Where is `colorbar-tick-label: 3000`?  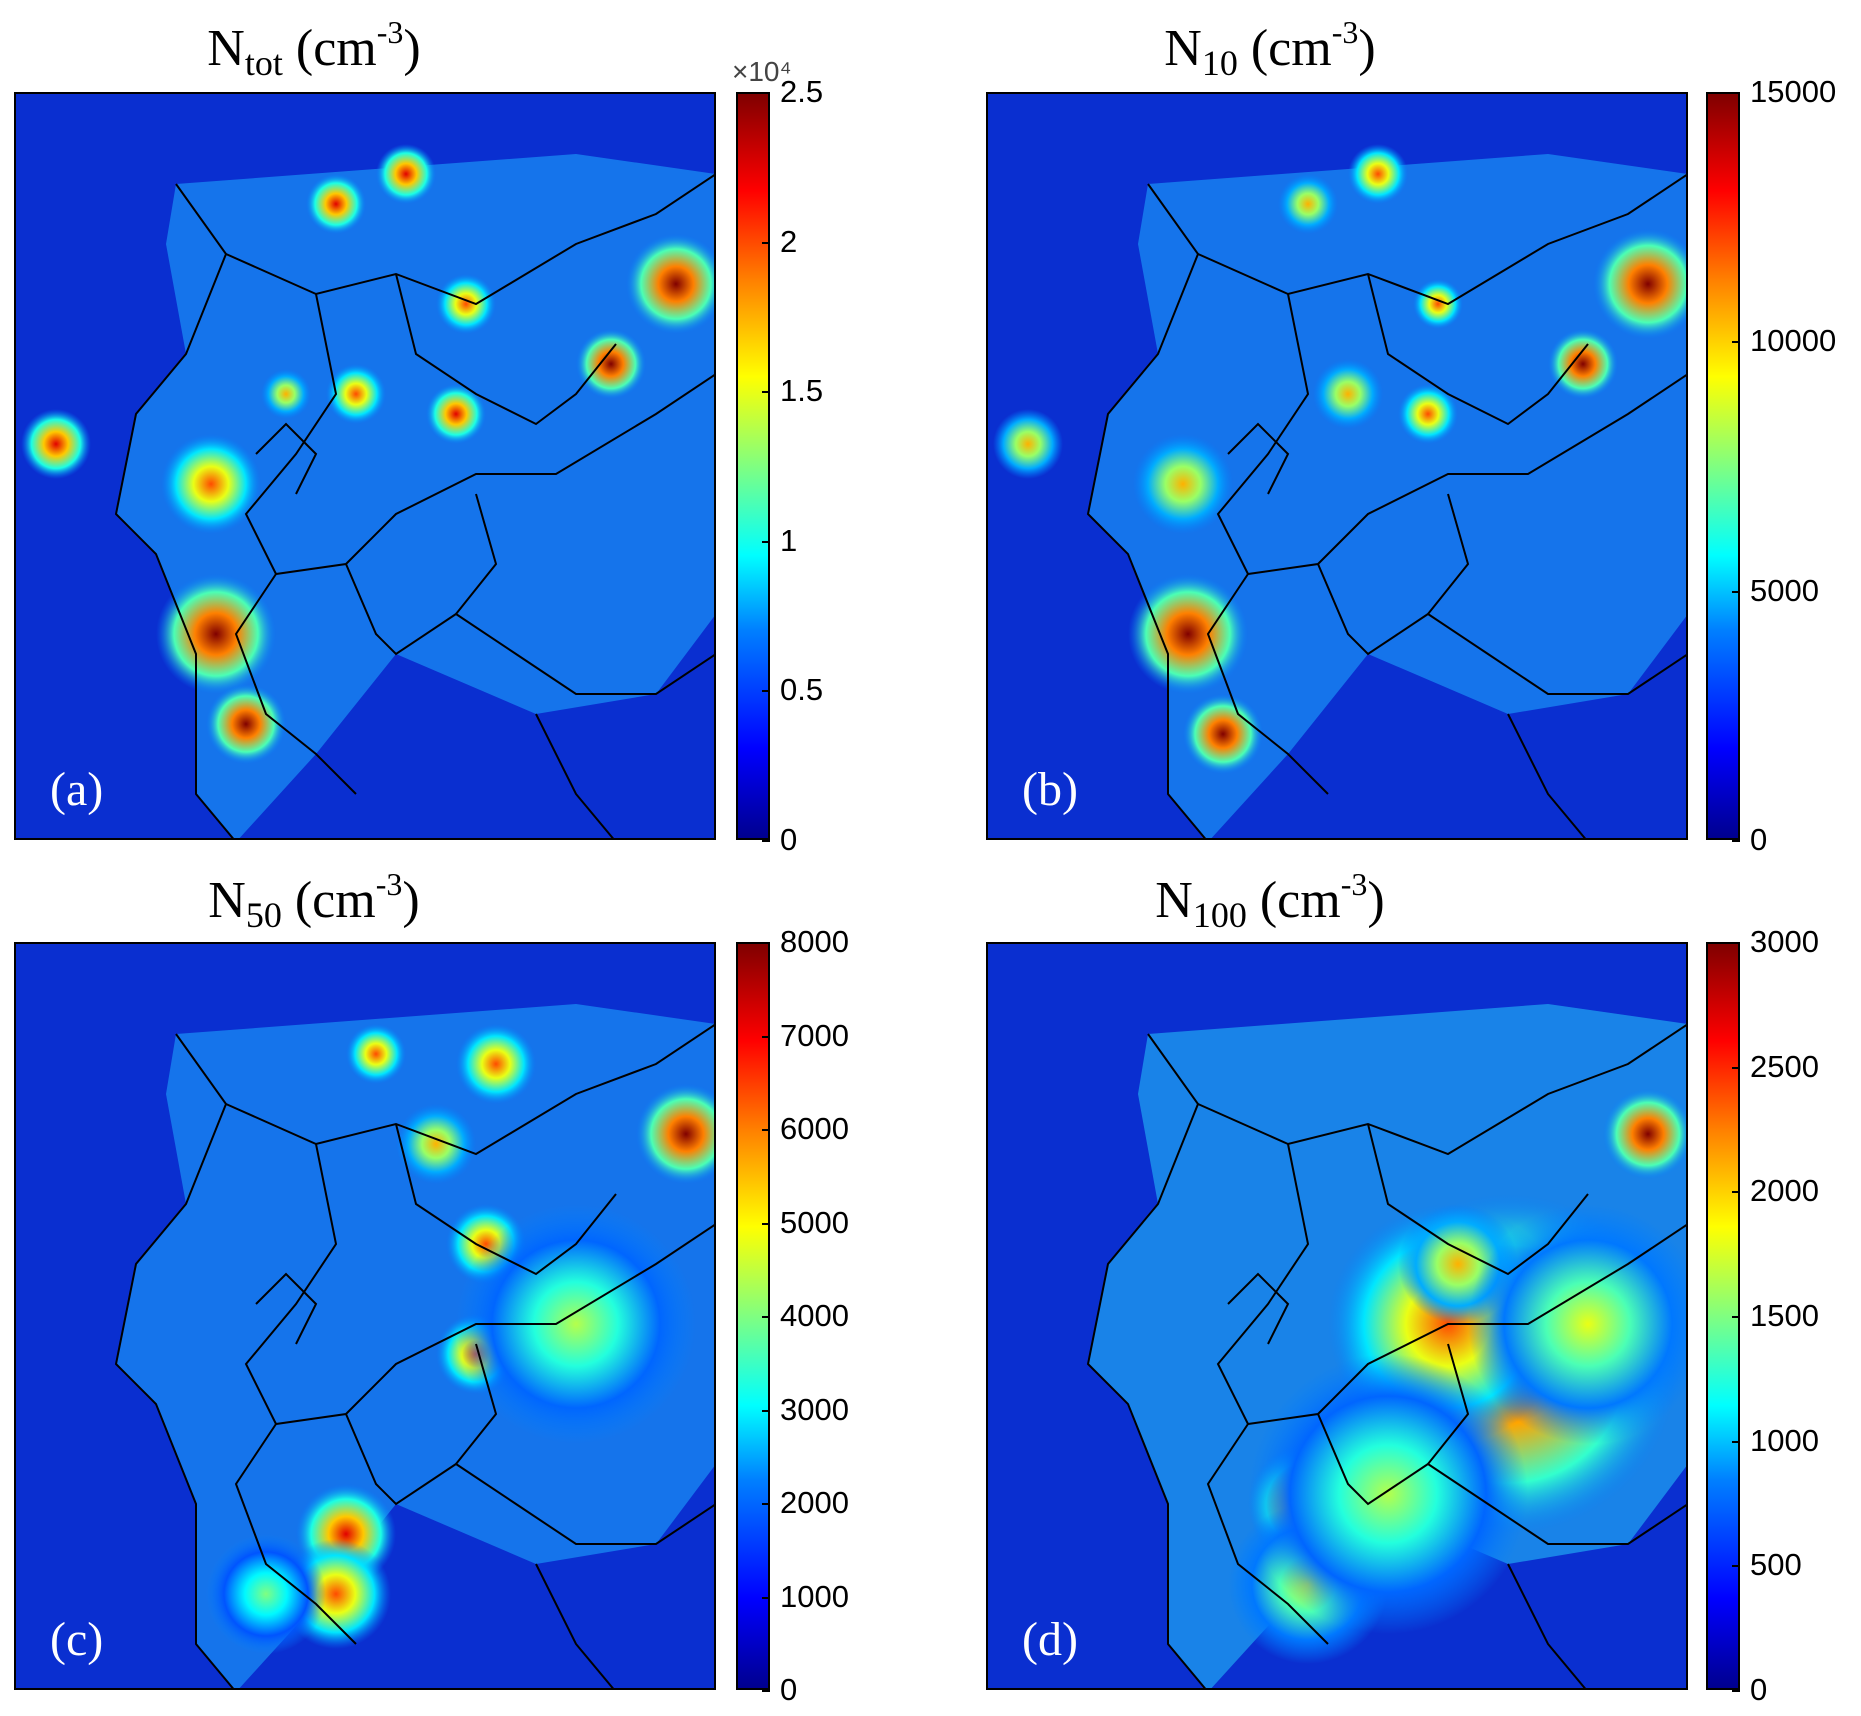
colorbar-tick-label: 3000 is located at coordinates (1784, 941).